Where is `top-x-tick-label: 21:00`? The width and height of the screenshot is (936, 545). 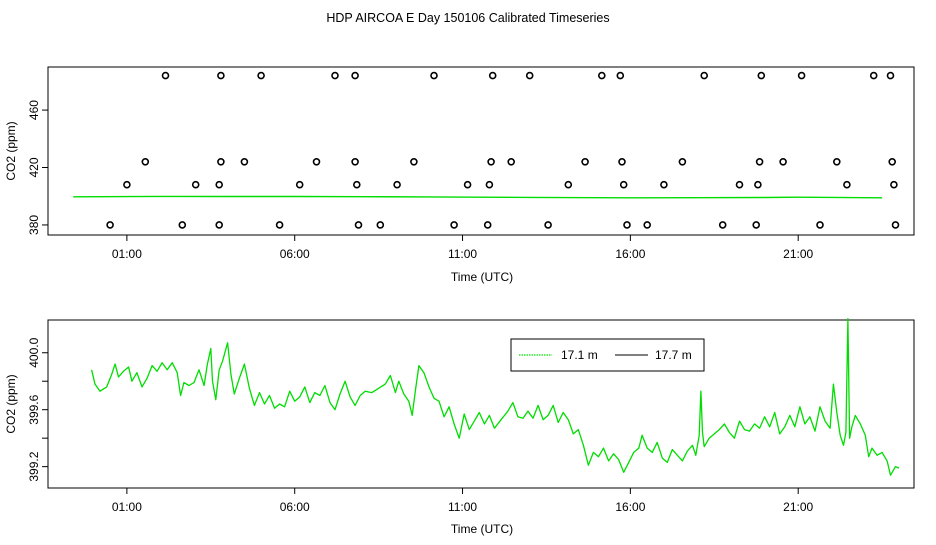 top-x-tick-label: 21:00 is located at coordinates (798, 254).